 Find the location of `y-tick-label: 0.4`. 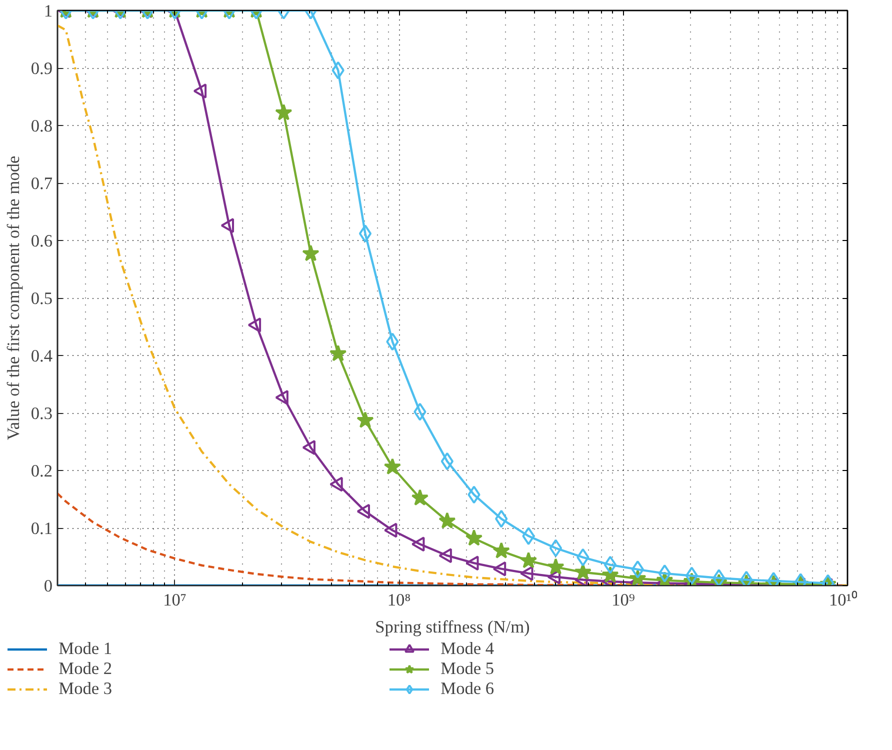

y-tick-label: 0.4 is located at coordinates (41, 356).